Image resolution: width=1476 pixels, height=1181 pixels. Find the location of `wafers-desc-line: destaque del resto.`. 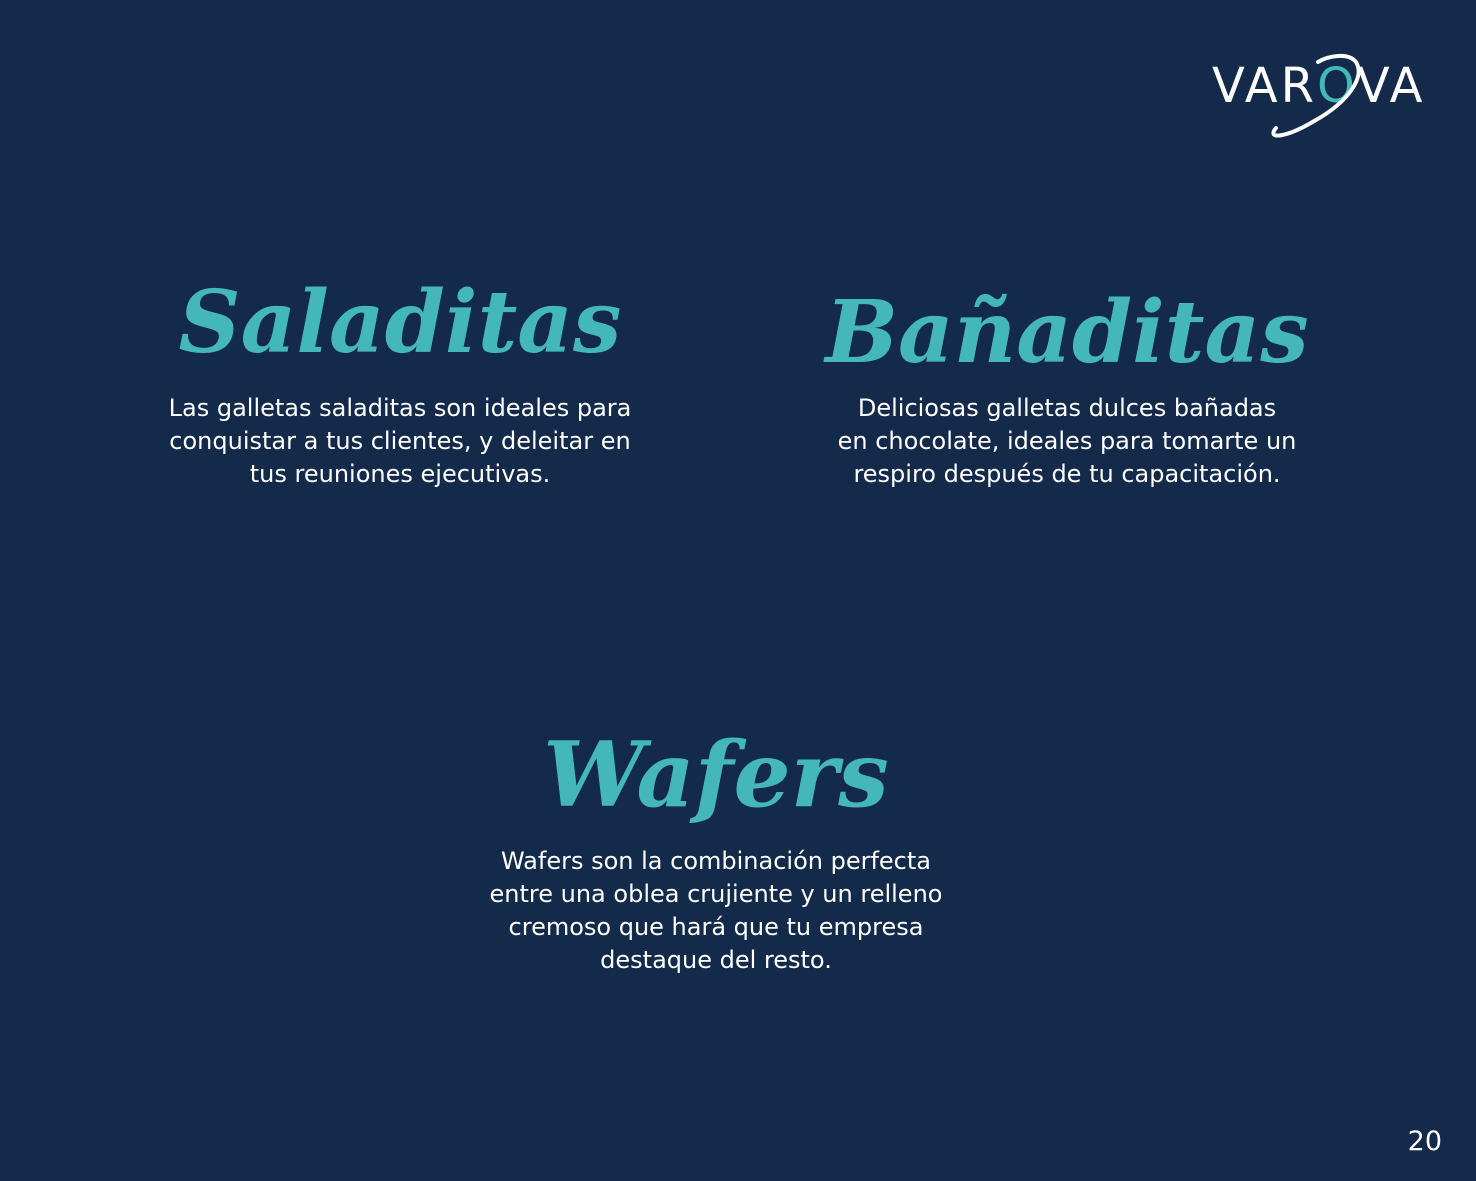

wafers-desc-line: destaque del resto. is located at coordinates (716, 960).